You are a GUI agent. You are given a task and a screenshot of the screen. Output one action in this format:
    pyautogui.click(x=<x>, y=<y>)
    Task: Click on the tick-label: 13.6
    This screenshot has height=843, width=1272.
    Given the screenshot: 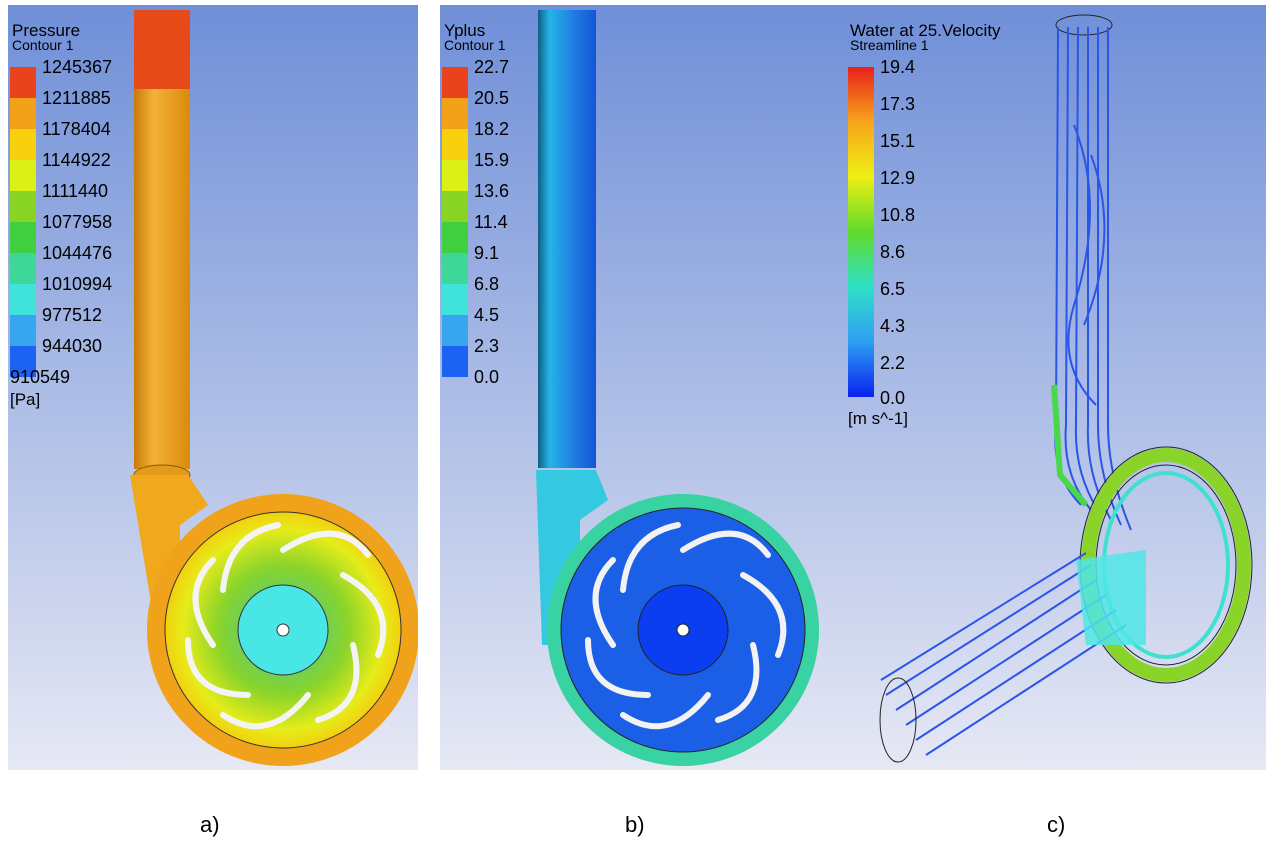 What is the action you would take?
    pyautogui.click(x=492, y=191)
    